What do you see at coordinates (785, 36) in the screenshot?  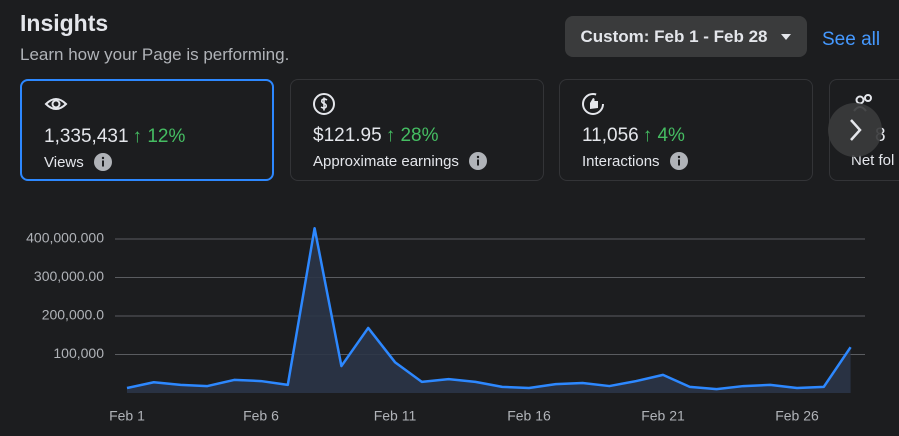 I see `caret` at bounding box center [785, 36].